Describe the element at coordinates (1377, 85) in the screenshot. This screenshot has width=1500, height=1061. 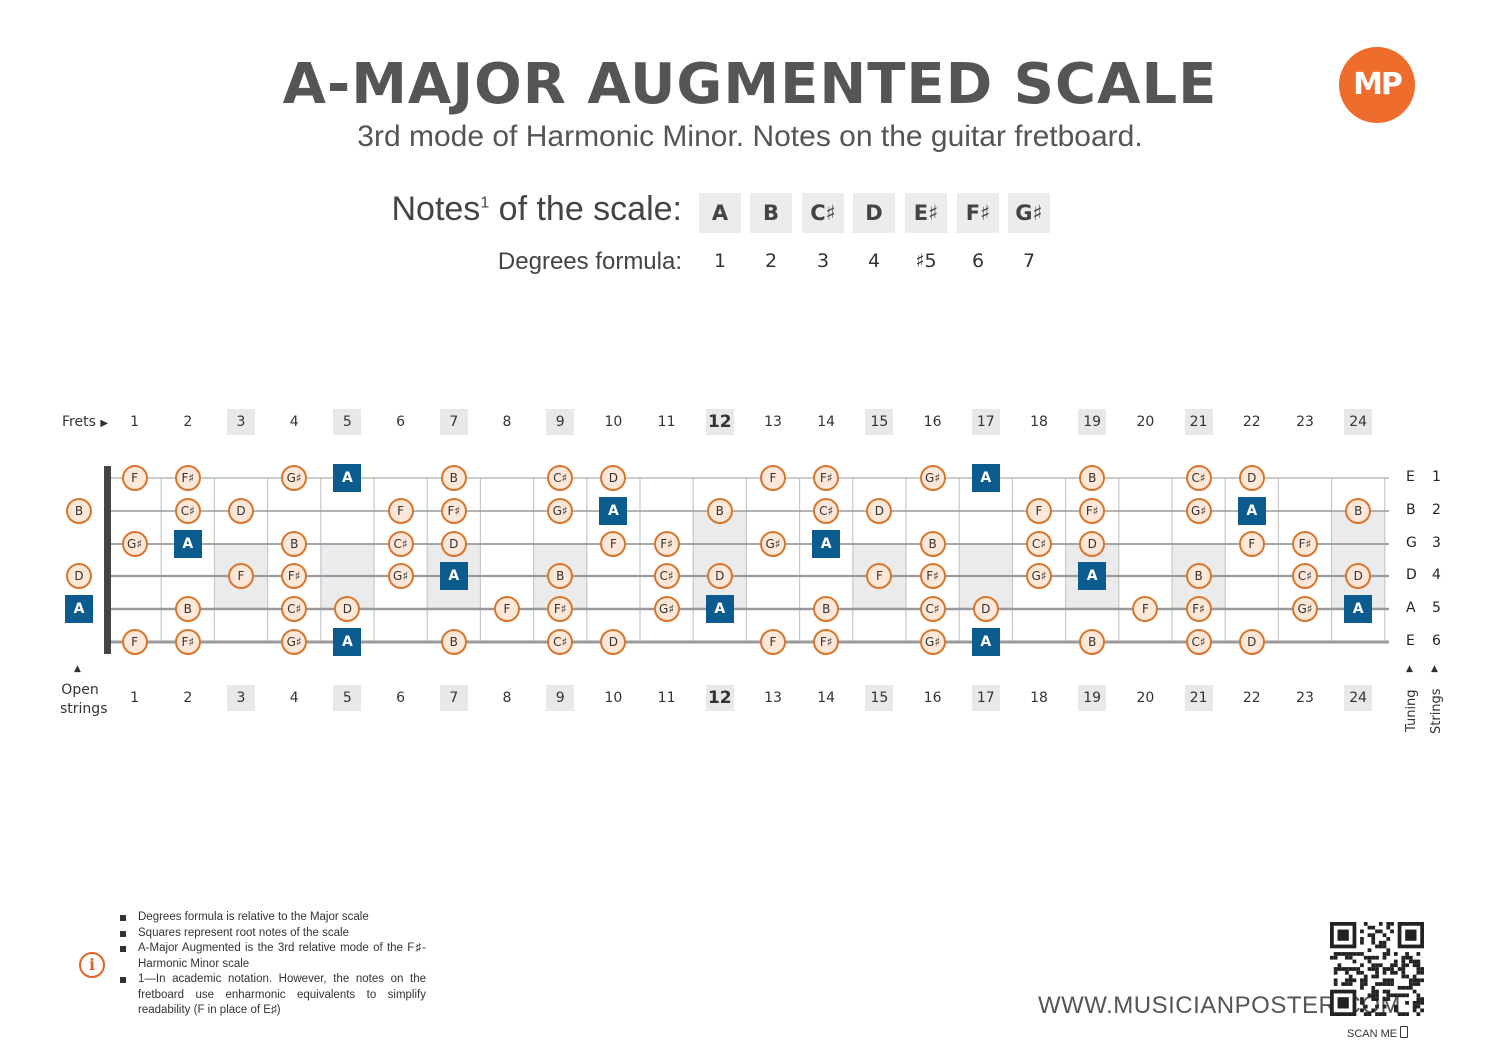
I see `musicianposter-logo: MP` at that location.